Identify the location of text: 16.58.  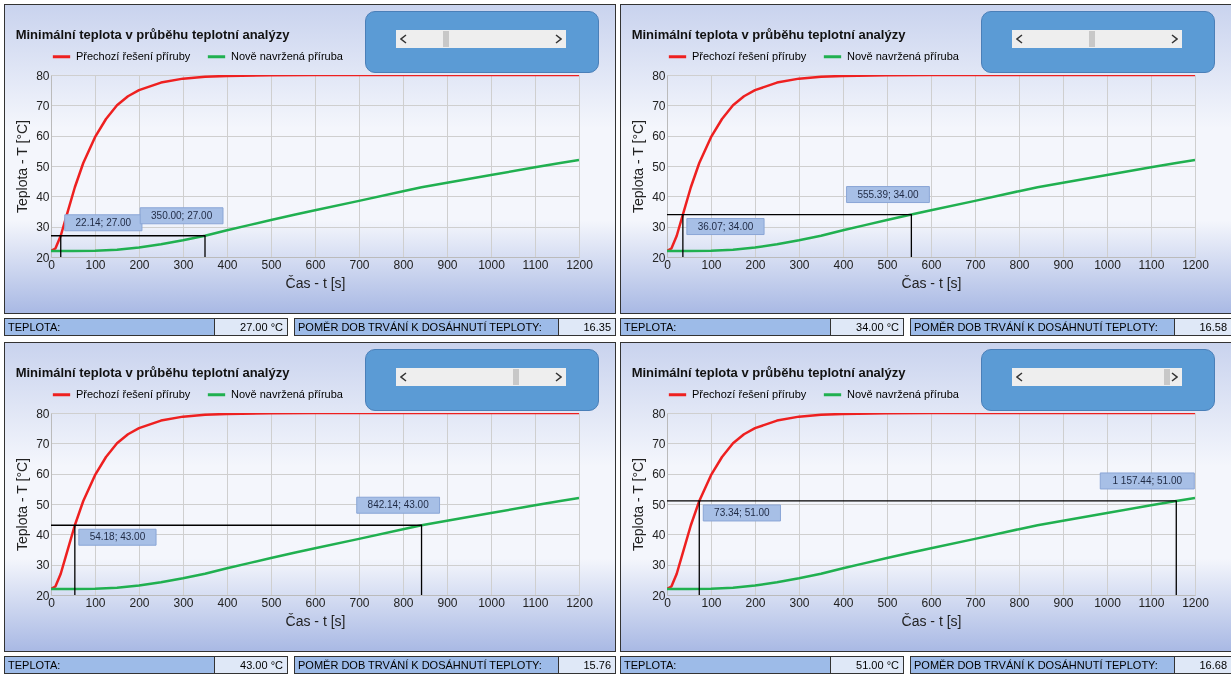
(1203, 327).